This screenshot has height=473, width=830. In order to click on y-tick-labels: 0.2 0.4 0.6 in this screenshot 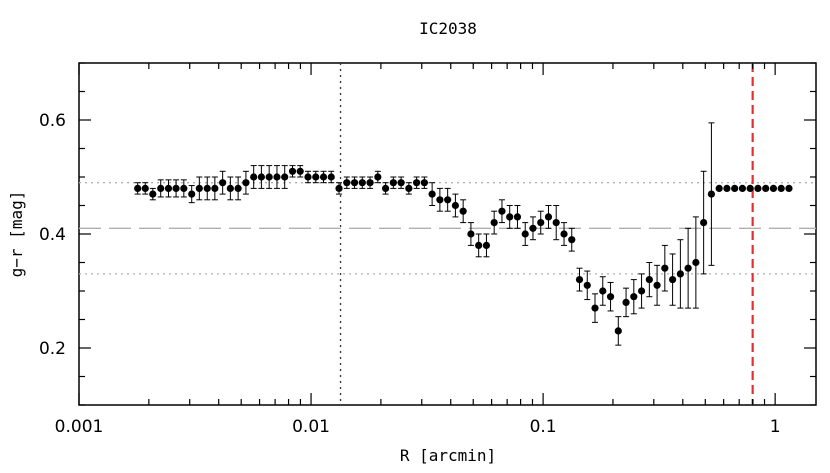, I will do `click(52, 235)`.